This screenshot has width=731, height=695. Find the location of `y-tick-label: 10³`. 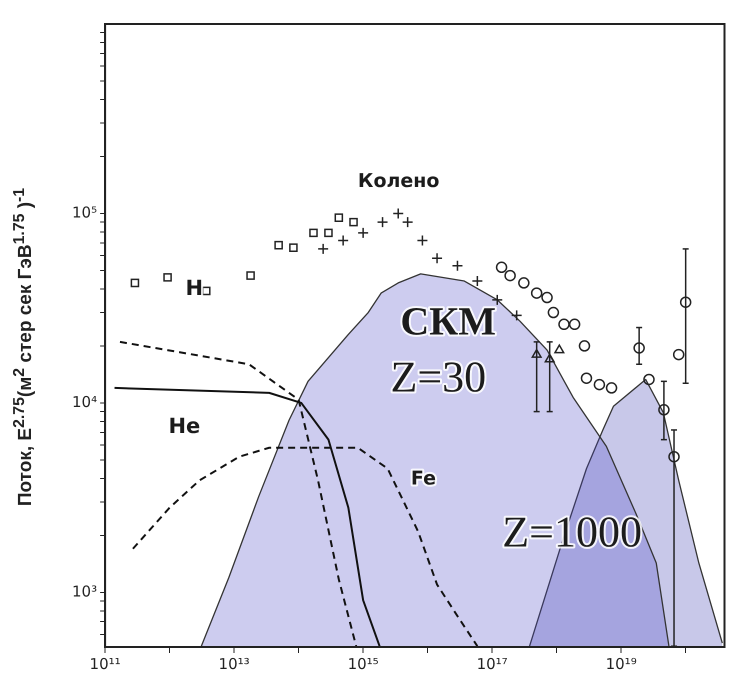

y-tick-label: 10³ is located at coordinates (85, 591).